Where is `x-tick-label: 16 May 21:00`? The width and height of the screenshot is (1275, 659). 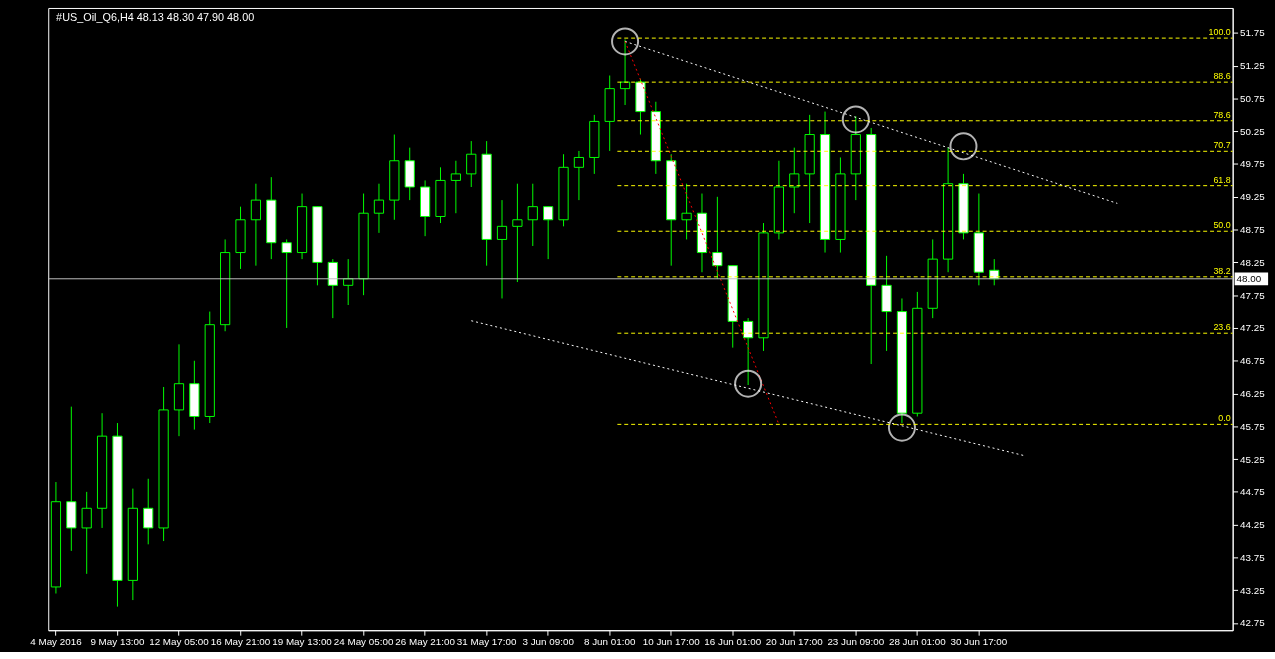 x-tick-label: 16 May 21:00 is located at coordinates (240, 642).